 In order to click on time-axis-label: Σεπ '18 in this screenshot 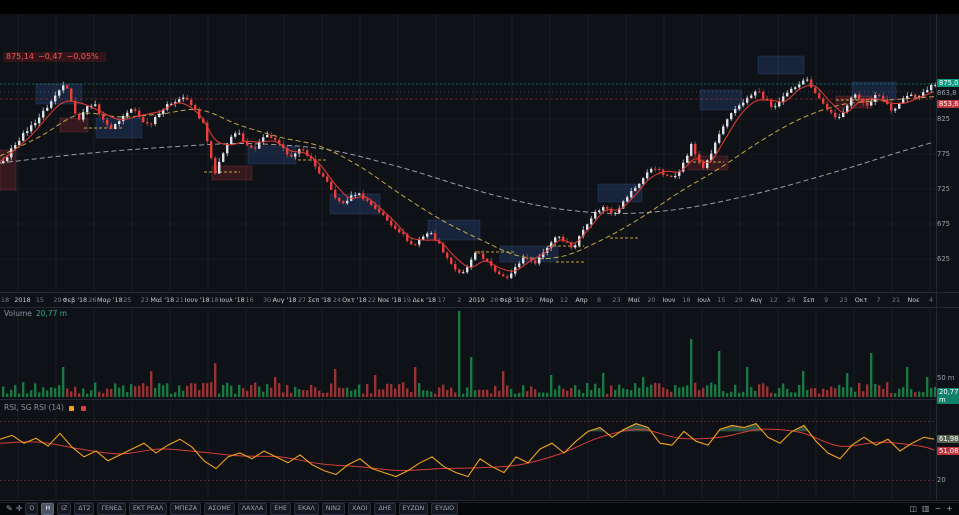, I will do `click(319, 300)`.